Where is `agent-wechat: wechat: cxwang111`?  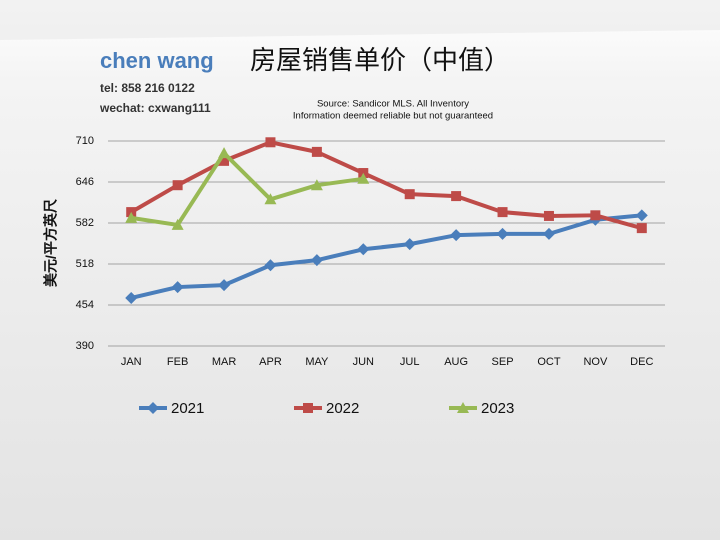
agent-wechat: wechat: cxwang111 is located at coordinates (155, 108).